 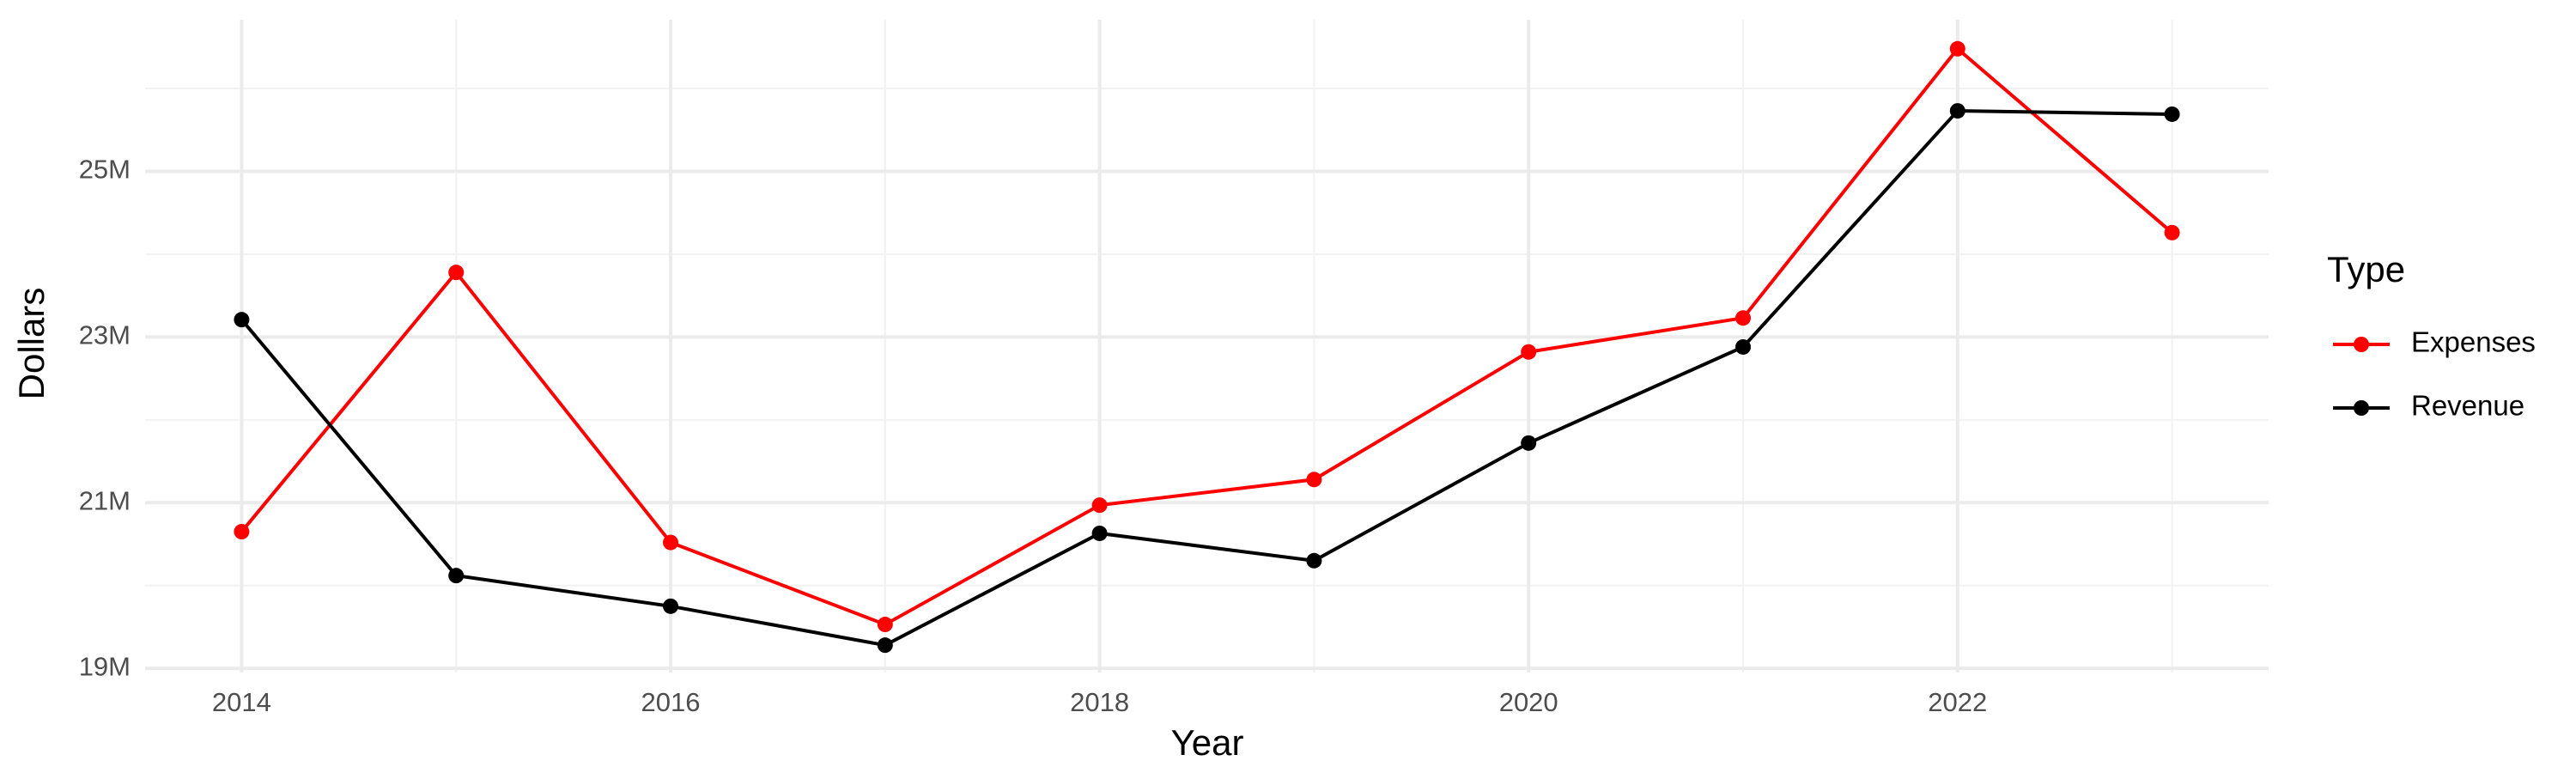 What do you see at coordinates (105, 335) in the screenshot?
I see `y-tick-label: 23M` at bounding box center [105, 335].